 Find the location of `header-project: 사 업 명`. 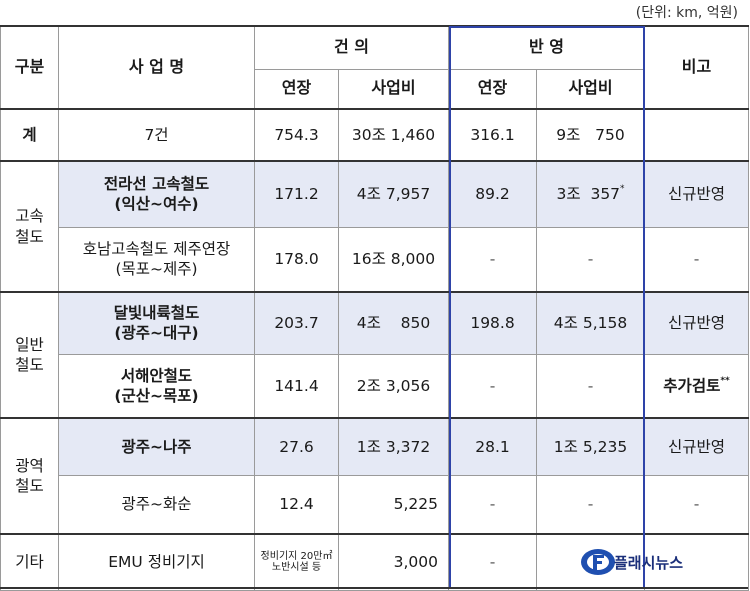

header-project: 사 업 명 is located at coordinates (156, 67).